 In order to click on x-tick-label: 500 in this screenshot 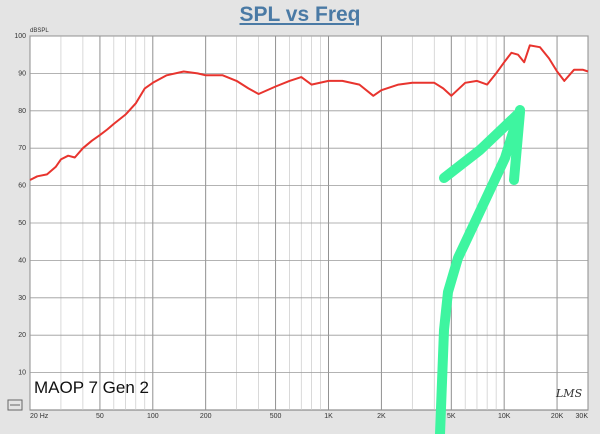, I will do `click(276, 416)`.